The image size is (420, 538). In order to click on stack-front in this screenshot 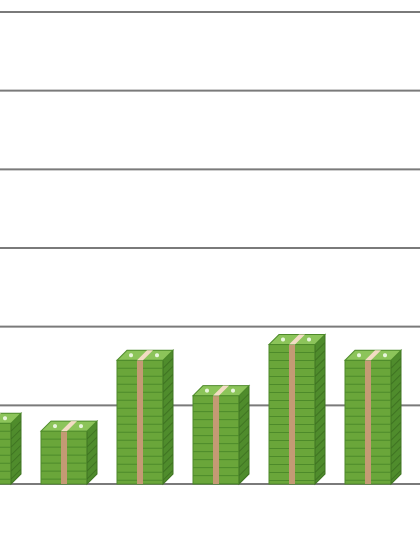, I will do `click(6, 453)`.